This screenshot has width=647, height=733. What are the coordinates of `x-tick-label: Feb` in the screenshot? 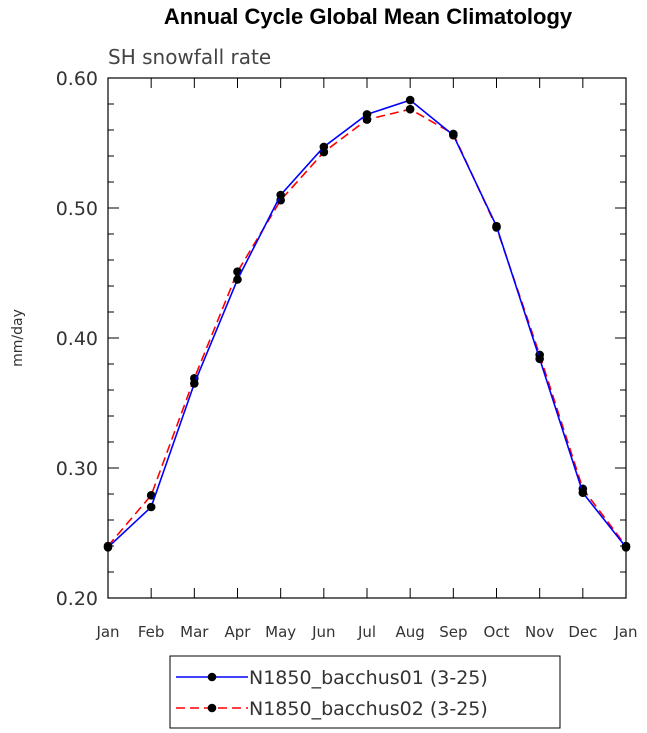 It's located at (151, 632).